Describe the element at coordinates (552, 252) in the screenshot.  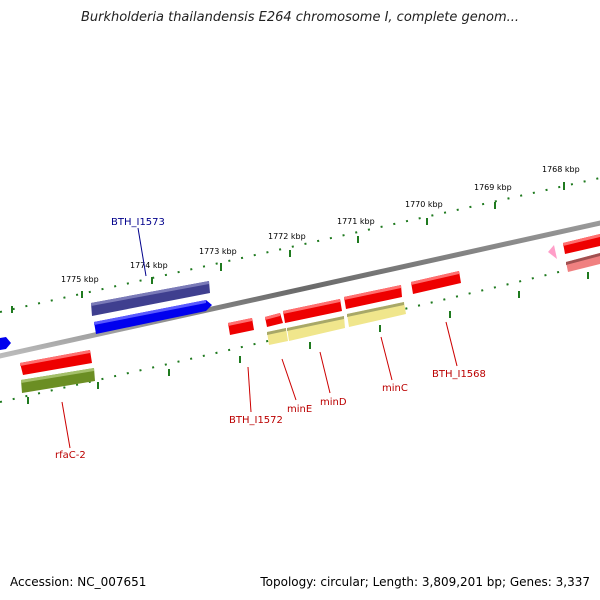
I see `gene-right-edge-pink` at that location.